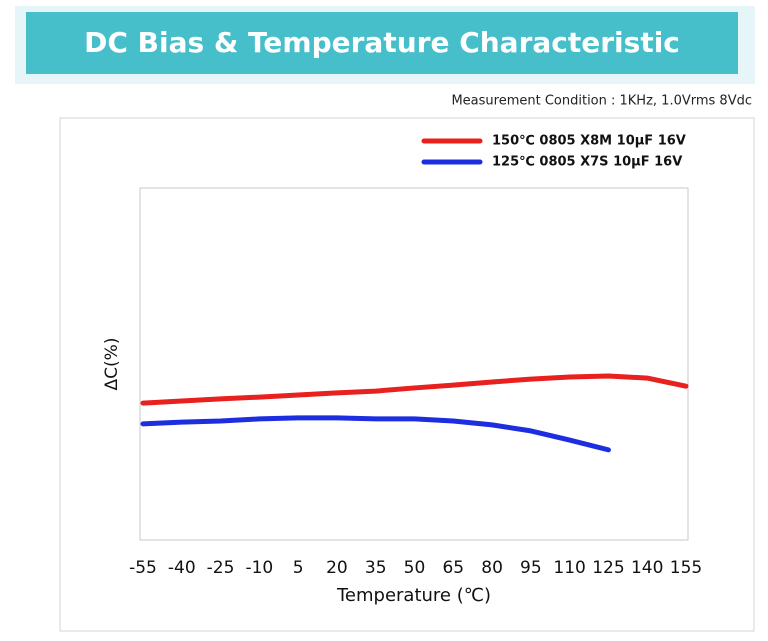 The image size is (768, 641). What do you see at coordinates (569, 568) in the screenshot?
I see `x-tick-label: 110` at bounding box center [569, 568].